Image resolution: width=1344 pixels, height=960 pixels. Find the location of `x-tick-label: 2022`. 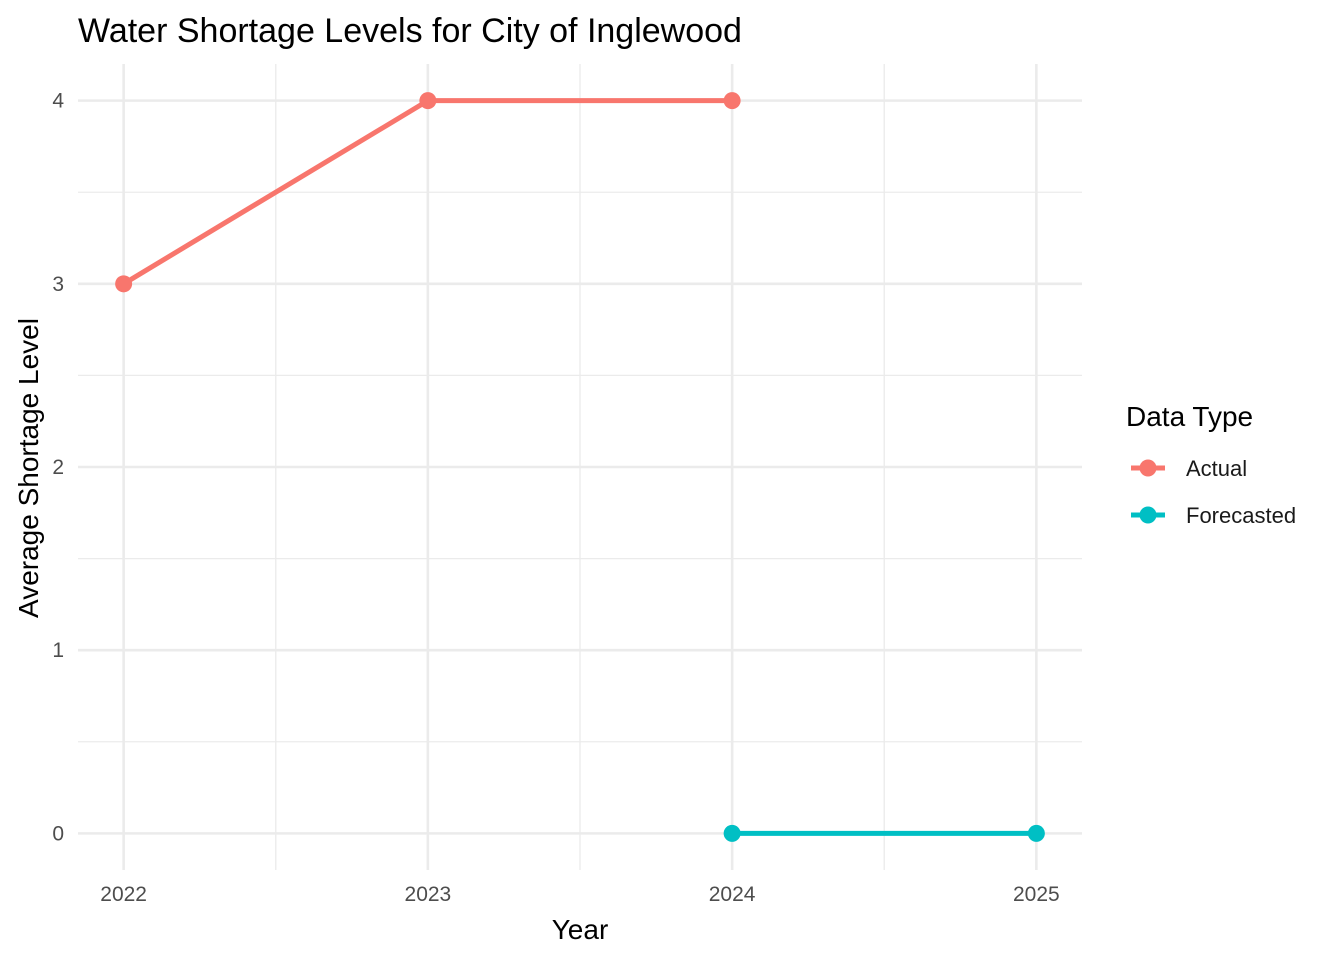

x-tick-label: 2022 is located at coordinates (123, 894).